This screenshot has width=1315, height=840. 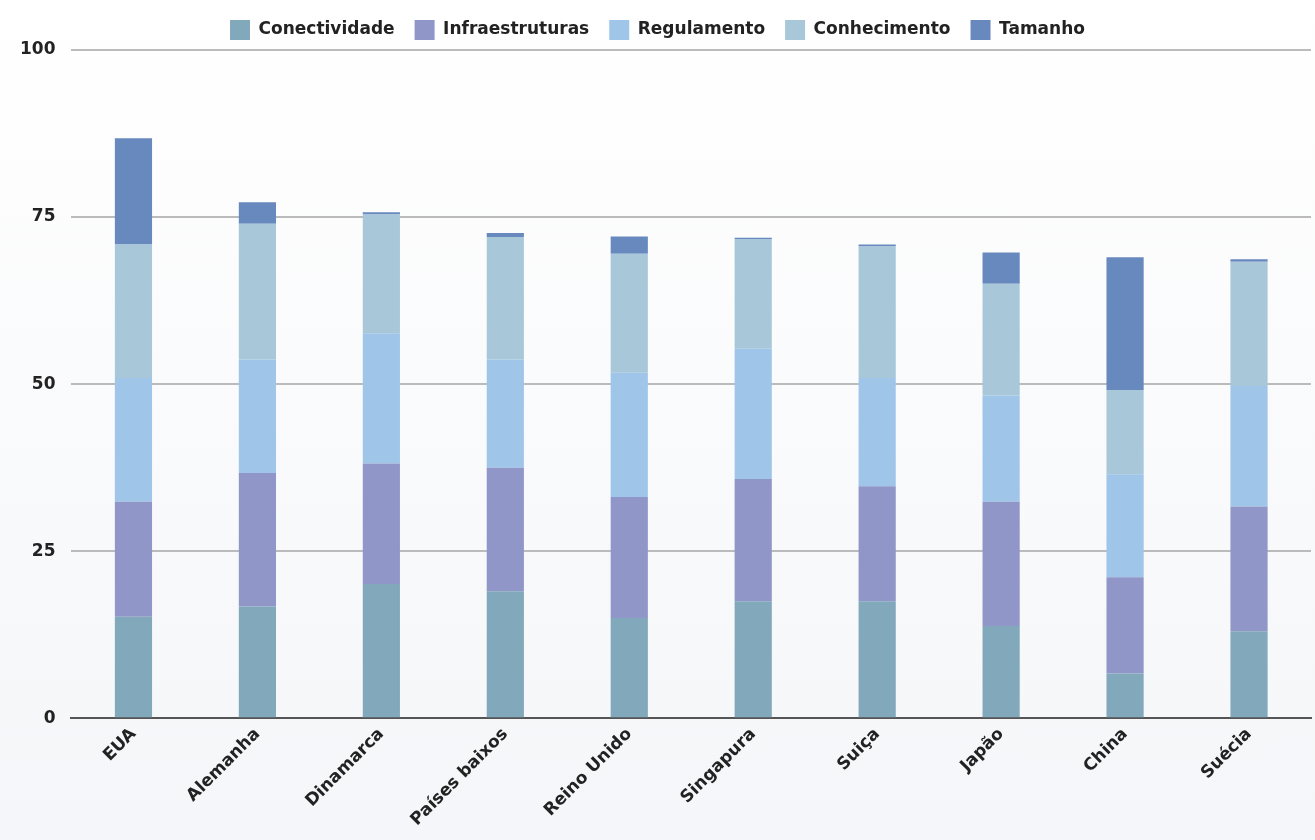 I want to click on y-tick-label: 25, so click(x=43, y=549).